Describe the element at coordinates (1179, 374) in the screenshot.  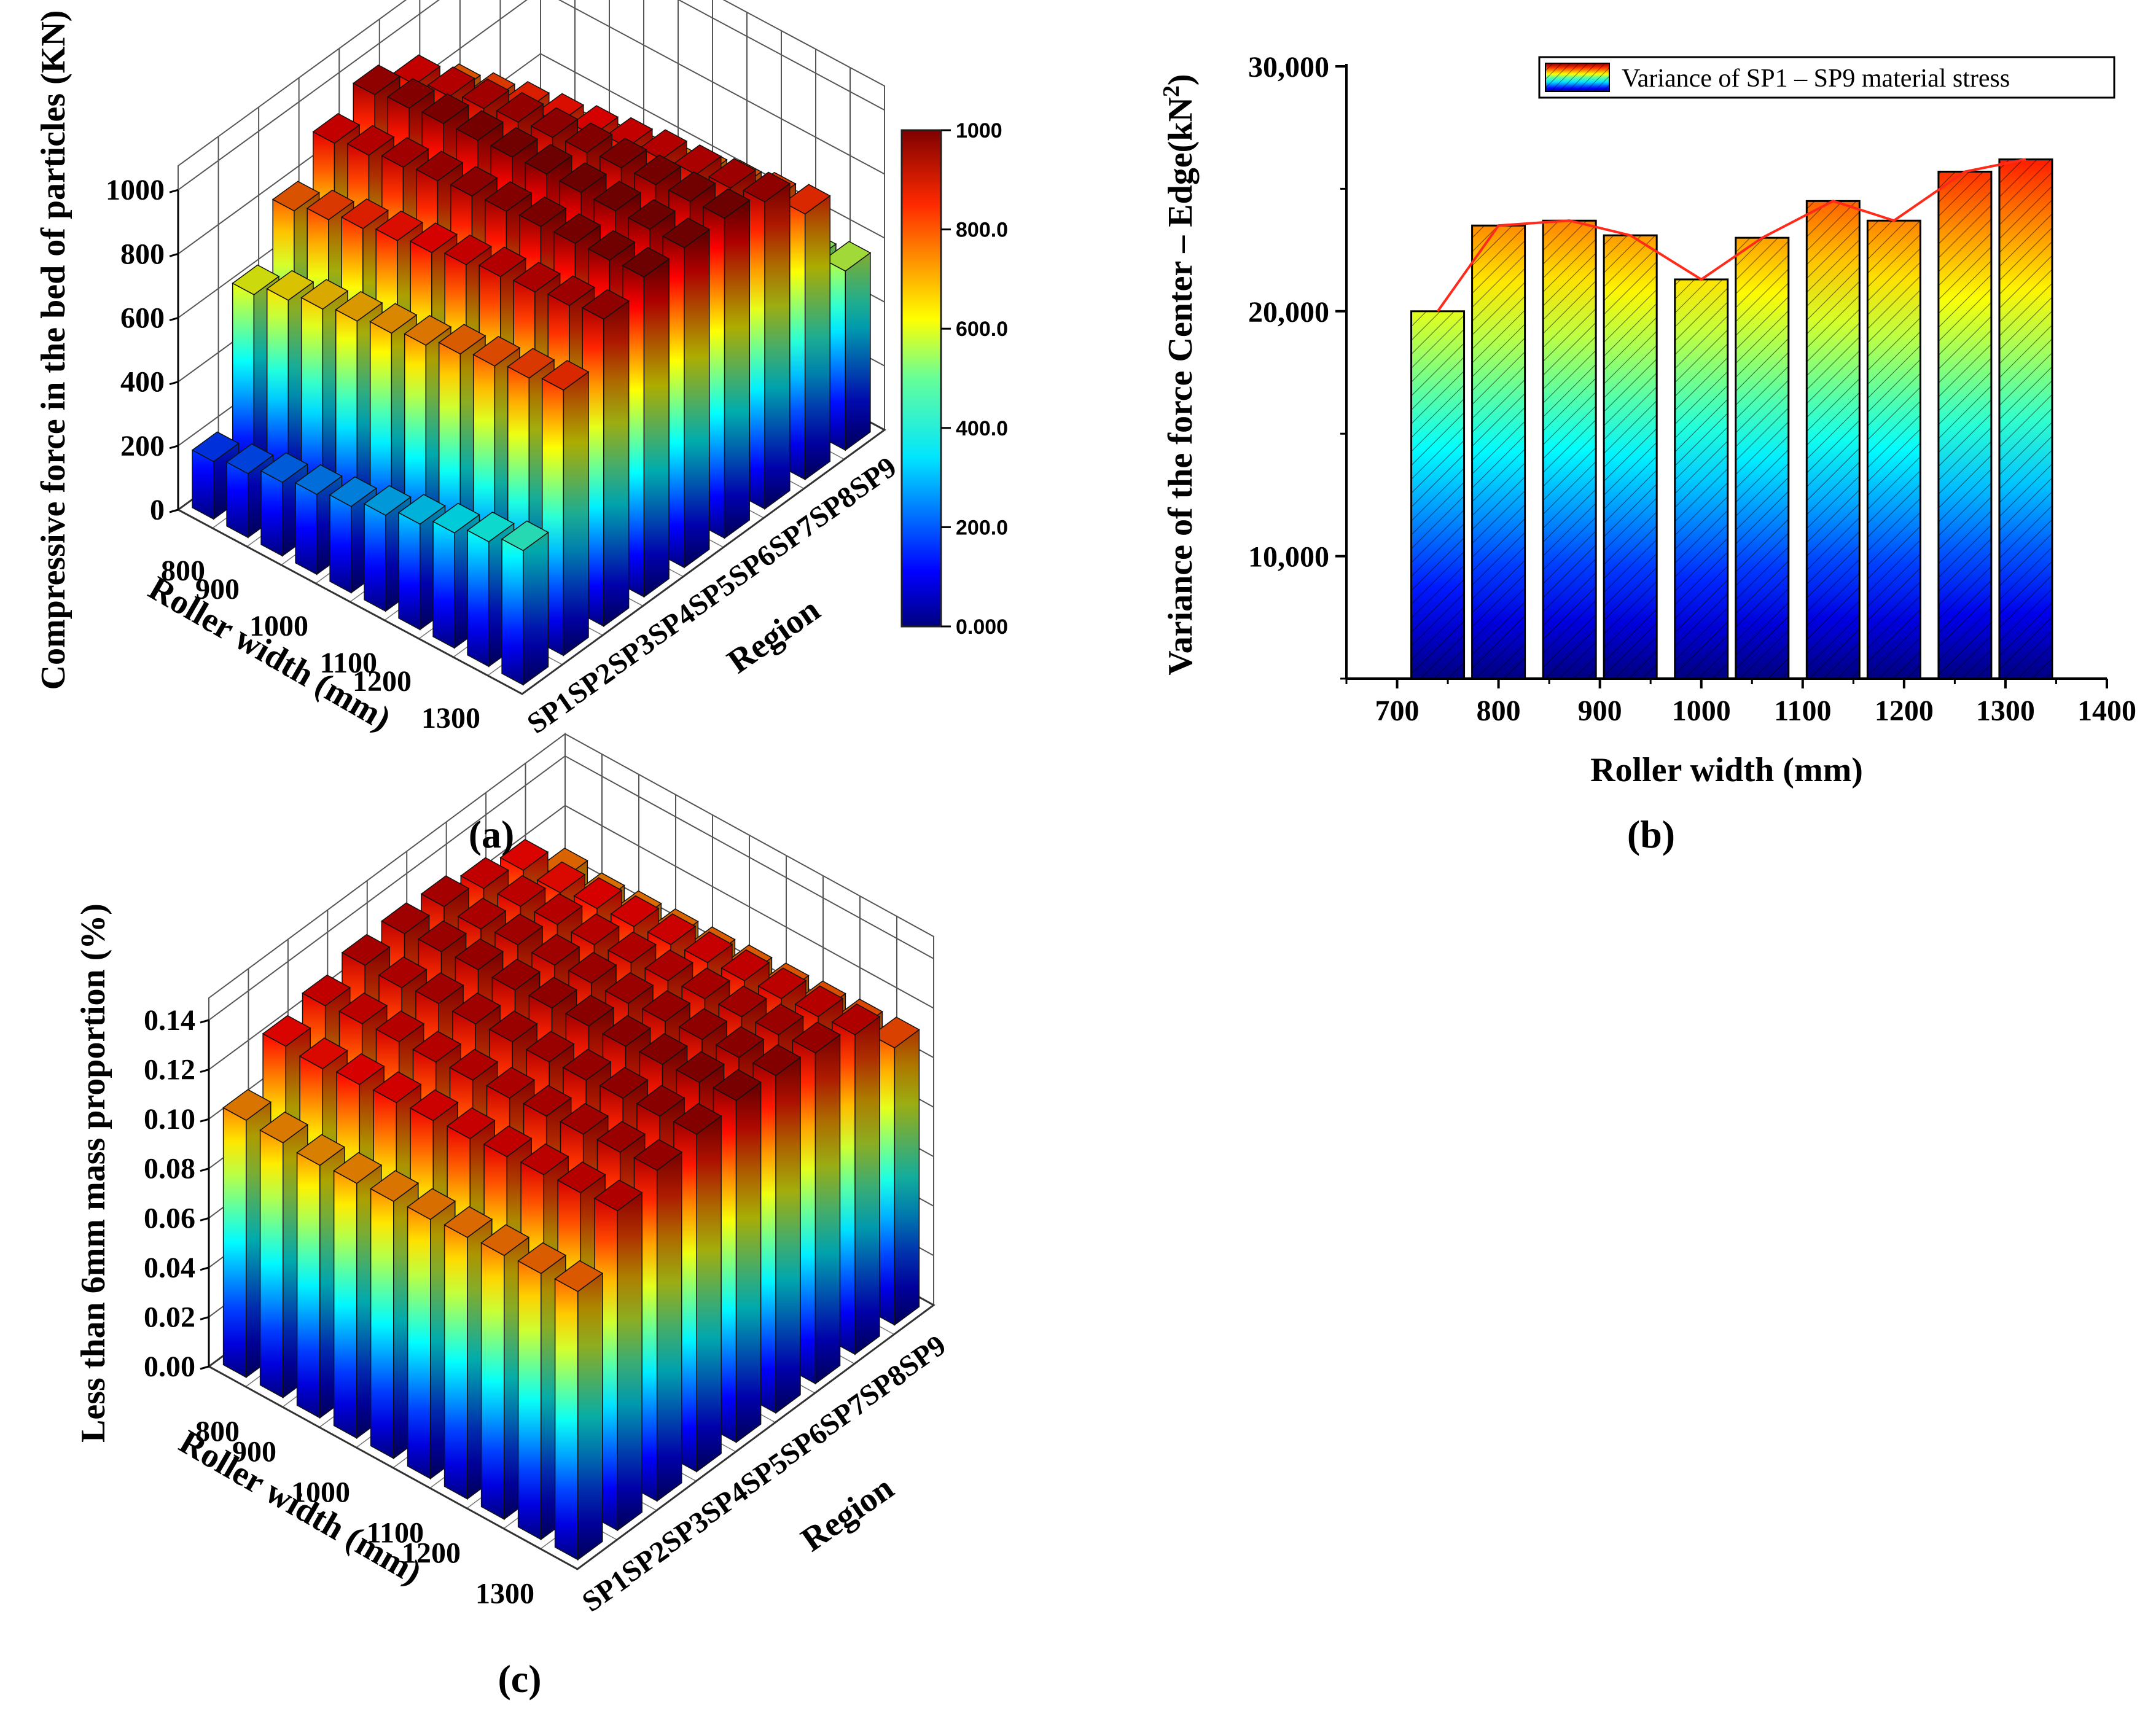
I see `y-axis-title: Variance of the force Center – Edge(kN2)` at that location.